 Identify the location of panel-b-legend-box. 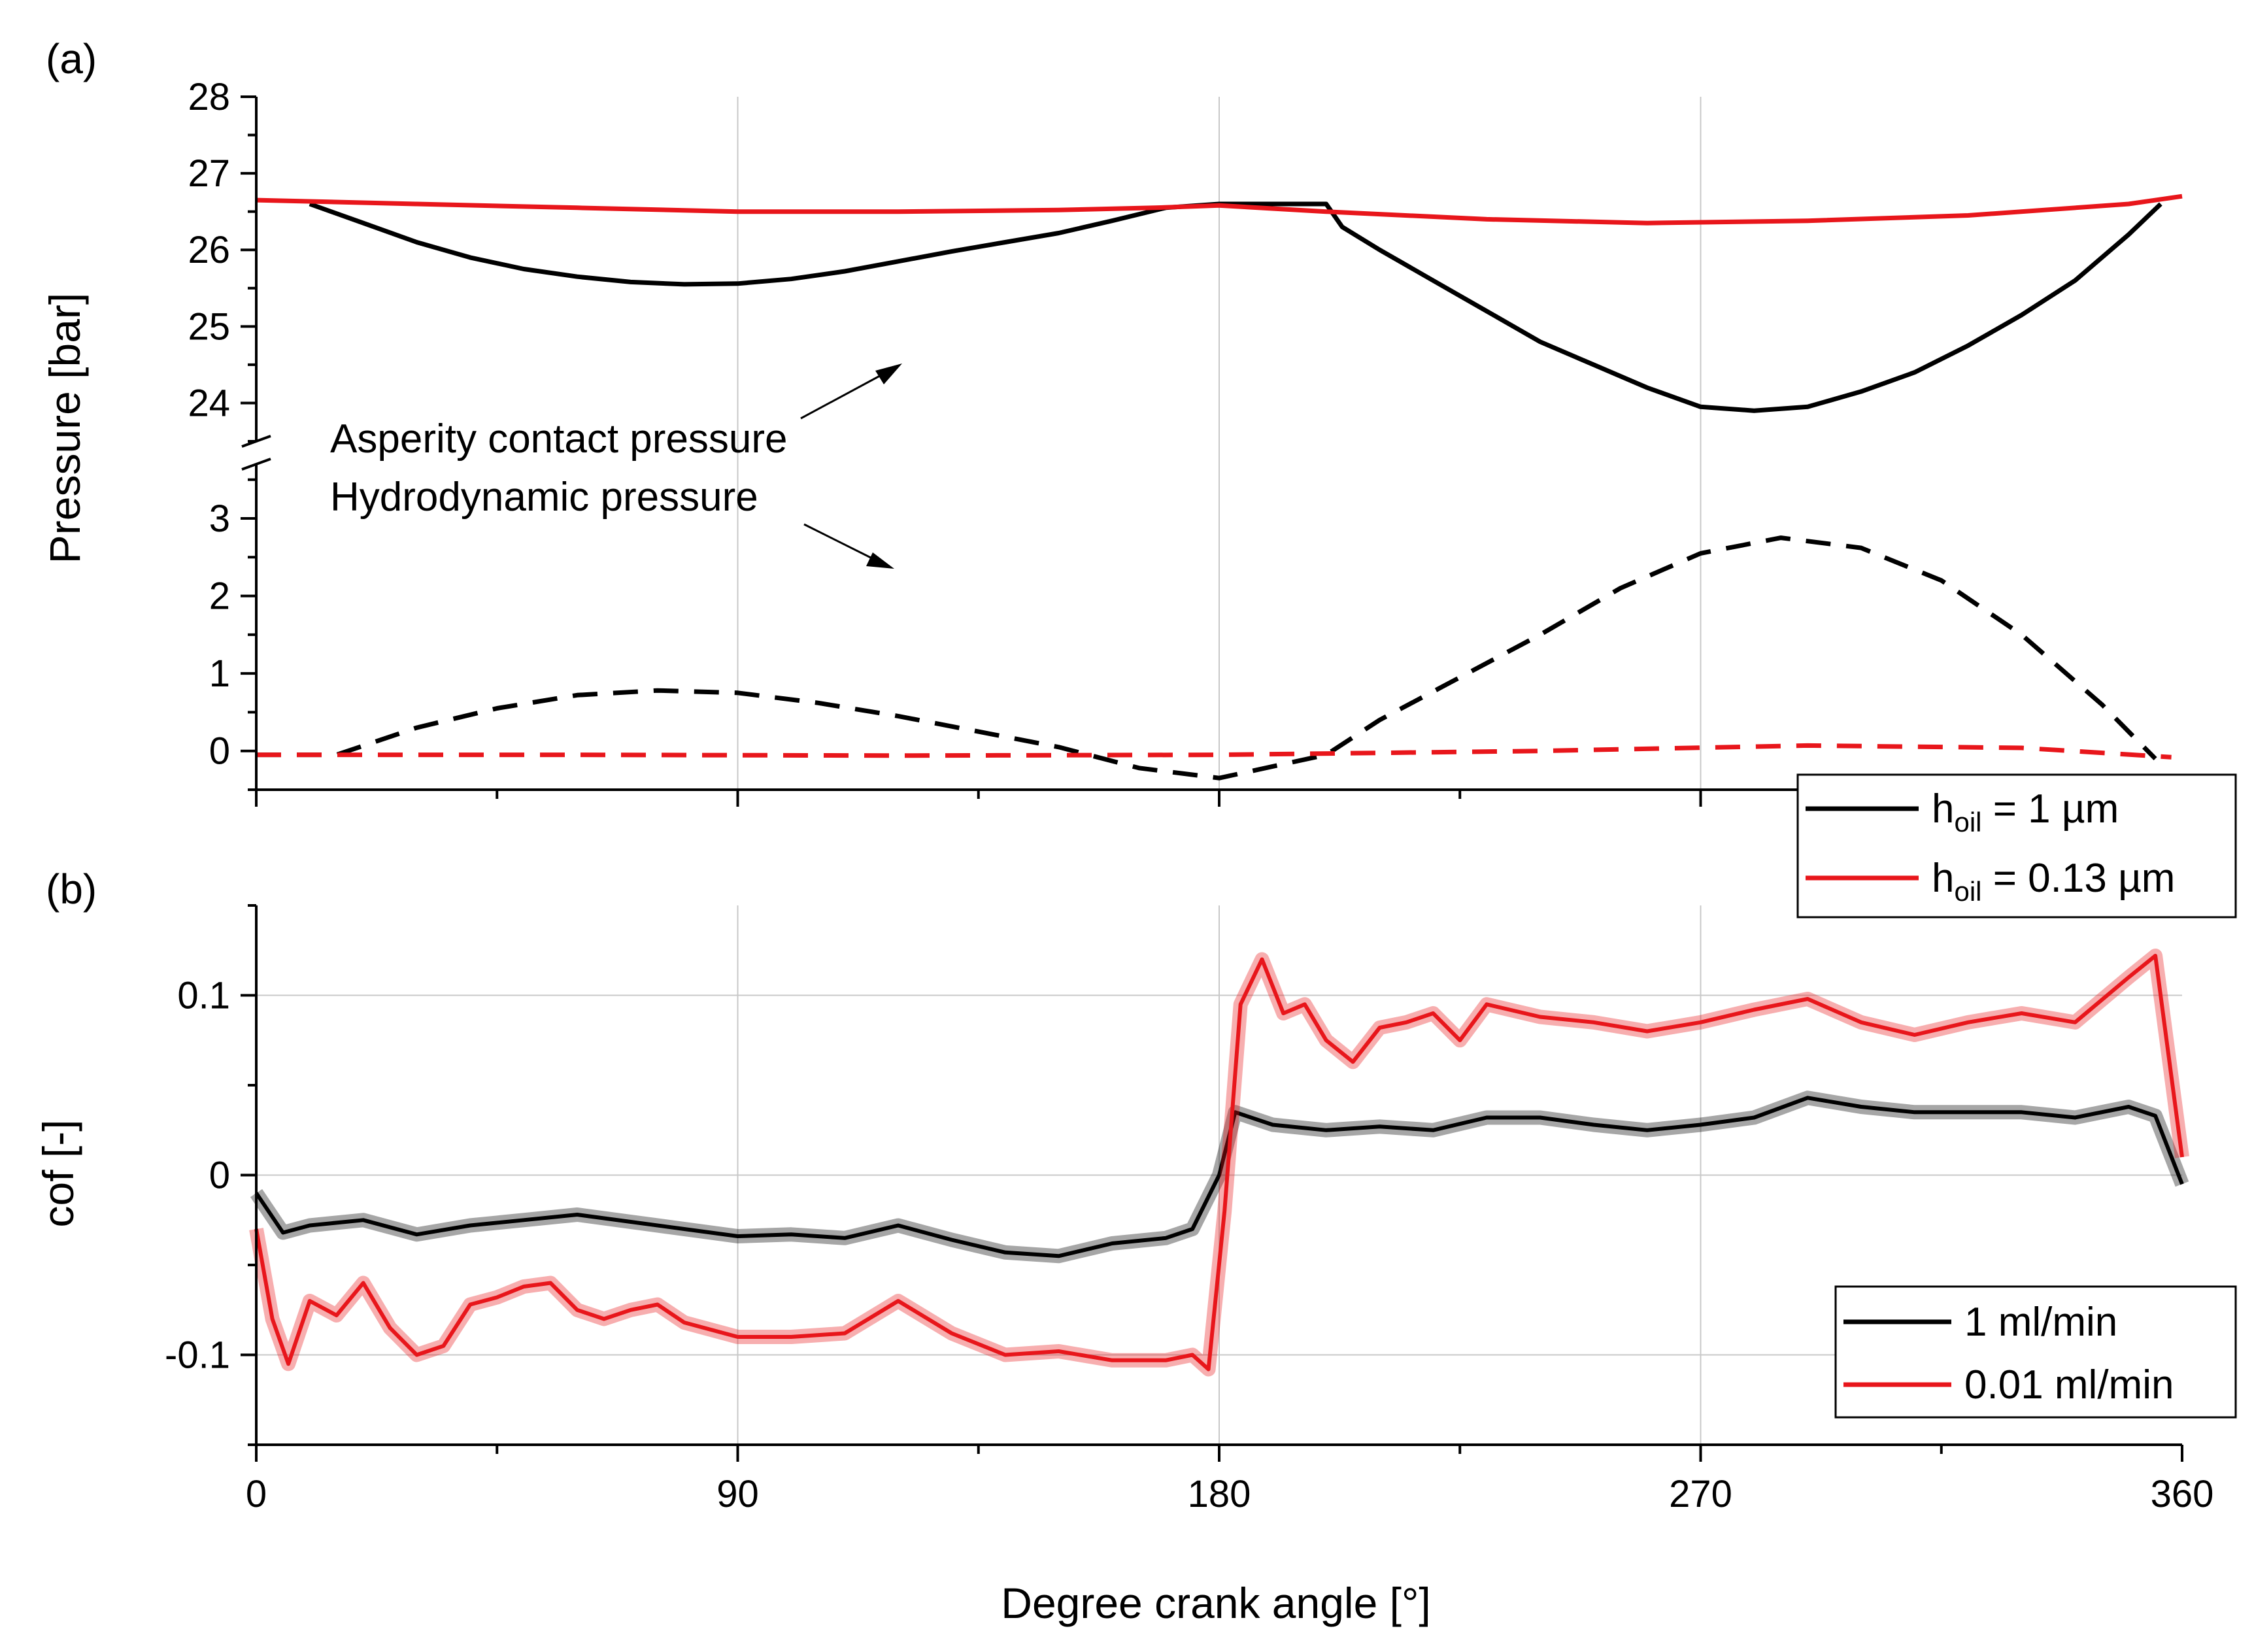
(2035, 1352).